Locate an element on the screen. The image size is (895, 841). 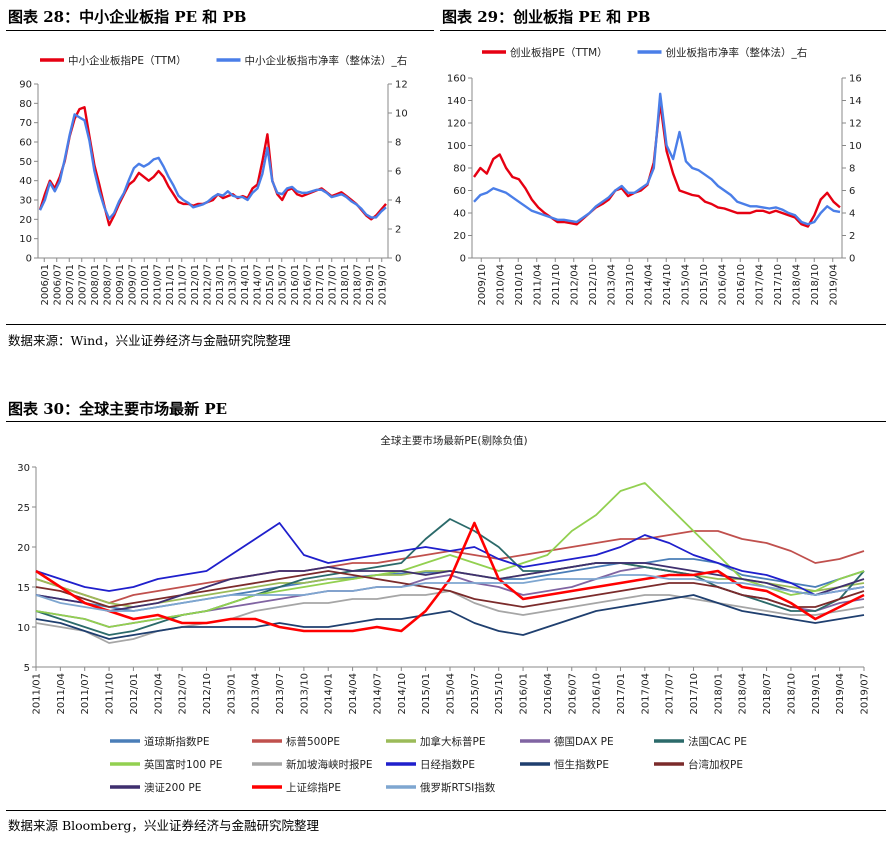
fig30-x-tick-label: 2011/10 is located at coordinates (110, 694).